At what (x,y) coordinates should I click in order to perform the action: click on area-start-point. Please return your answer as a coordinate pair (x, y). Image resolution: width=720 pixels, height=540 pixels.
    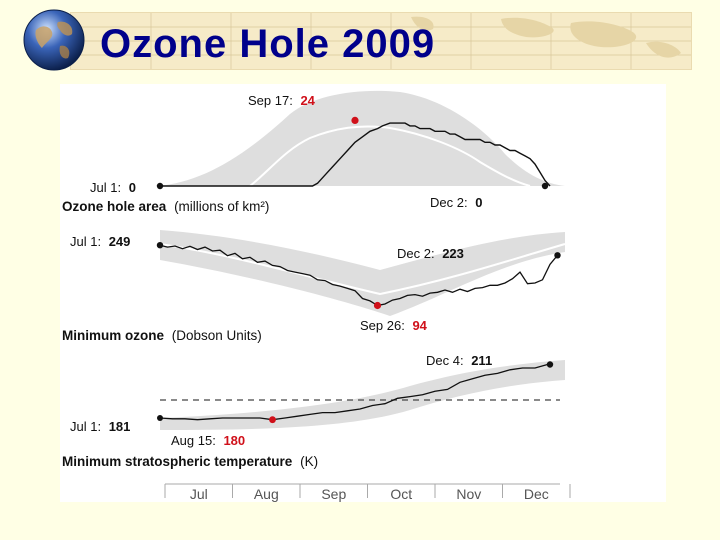
    Looking at the image, I should click on (160, 186).